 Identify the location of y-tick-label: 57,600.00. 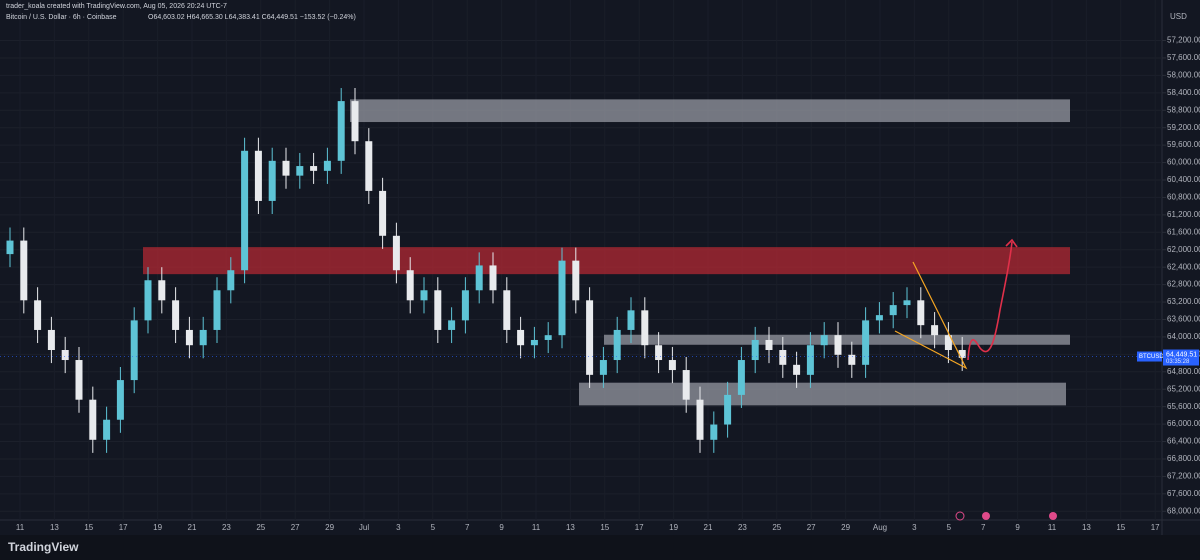
(1183, 57).